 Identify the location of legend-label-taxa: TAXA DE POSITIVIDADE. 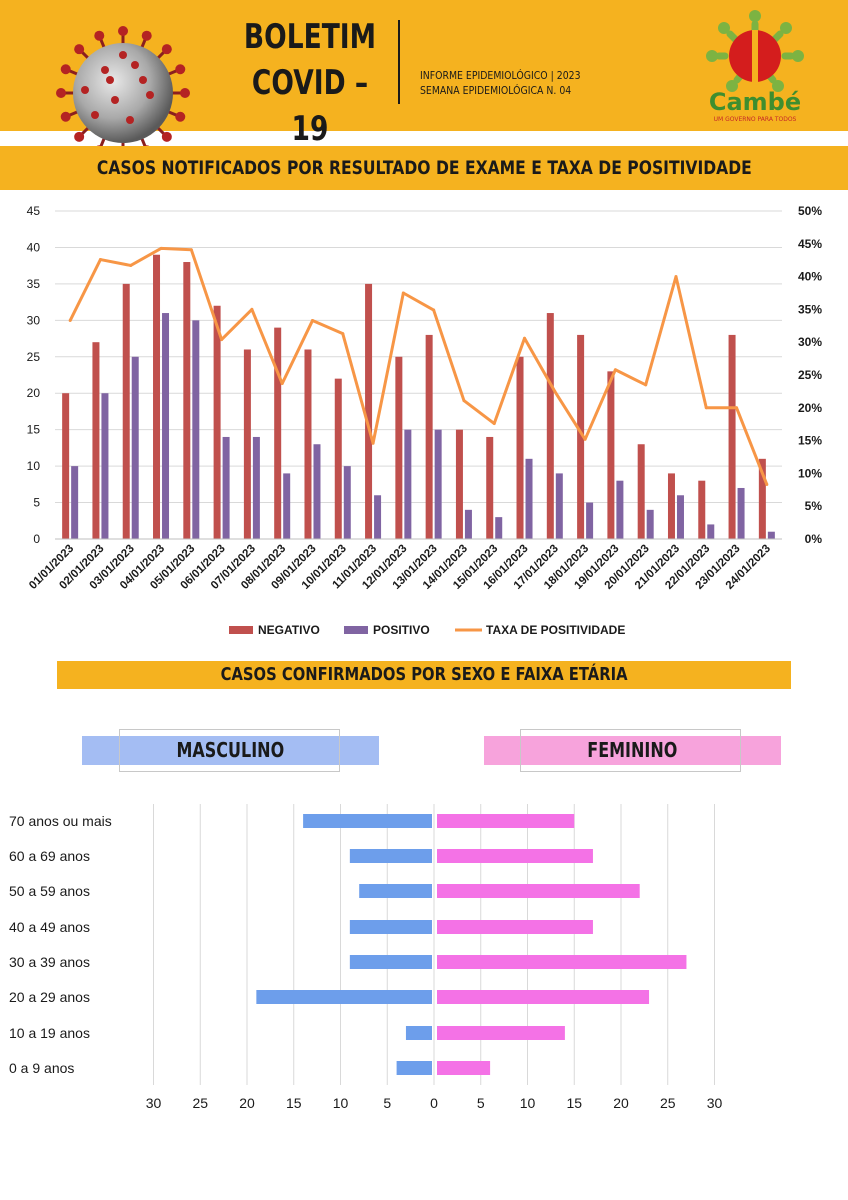
(555, 630).